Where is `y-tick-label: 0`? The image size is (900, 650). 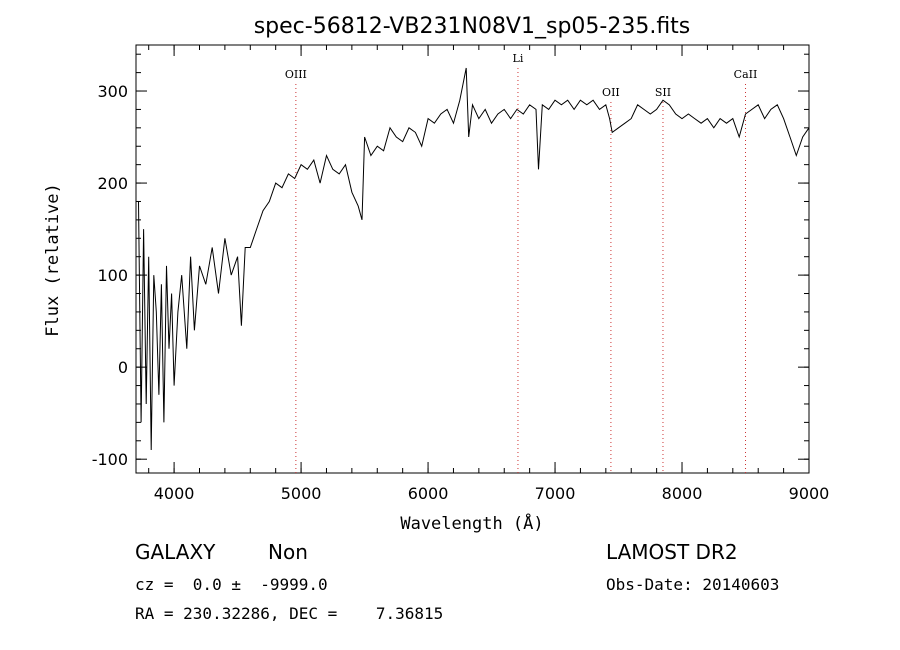
y-tick-label: 0 is located at coordinates (123, 367).